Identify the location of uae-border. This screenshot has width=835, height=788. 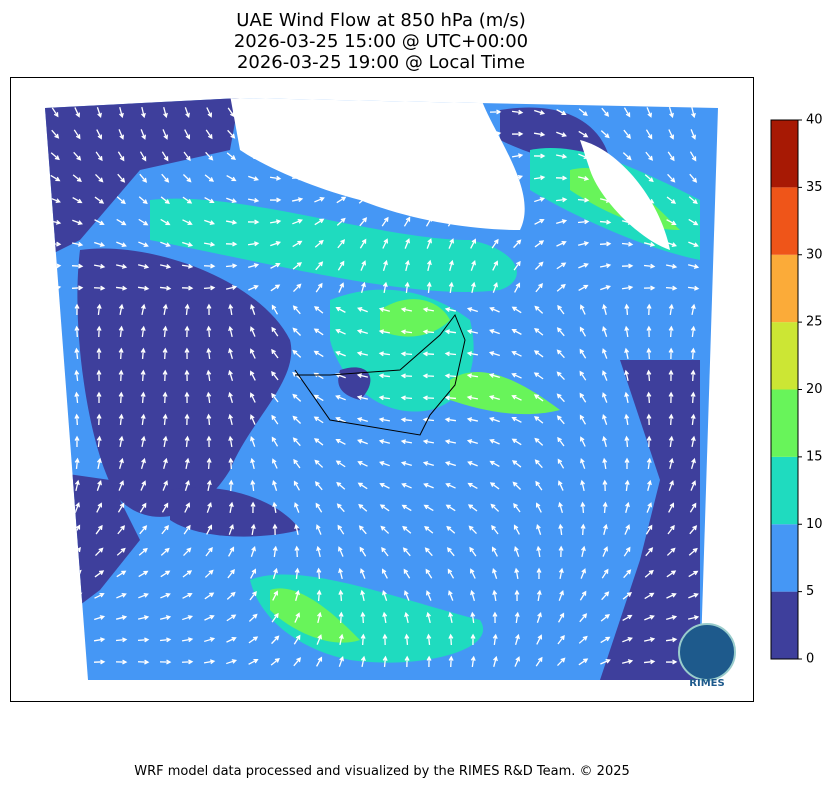
(380, 374).